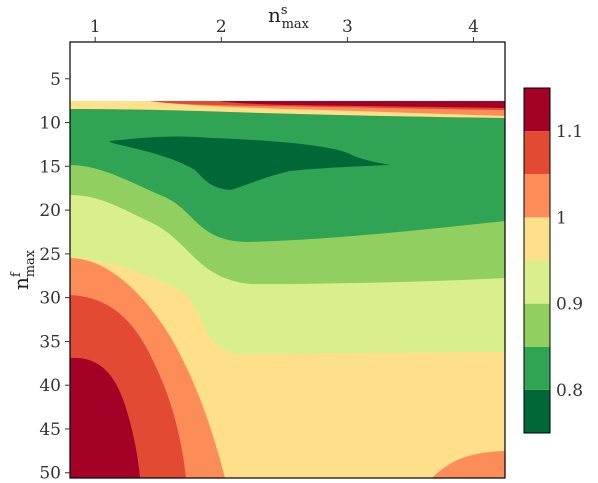 The height and width of the screenshot is (483, 598). Describe the element at coordinates (569, 391) in the screenshot. I see `colorbar-tick-label: 0.8` at that location.